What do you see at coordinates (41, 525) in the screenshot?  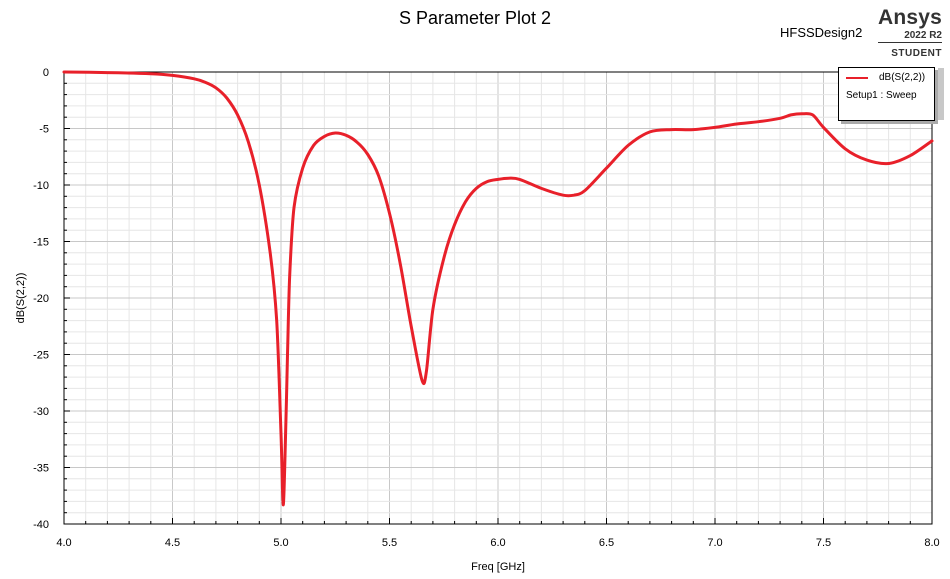 I see `y-tick-label: -40` at bounding box center [41, 525].